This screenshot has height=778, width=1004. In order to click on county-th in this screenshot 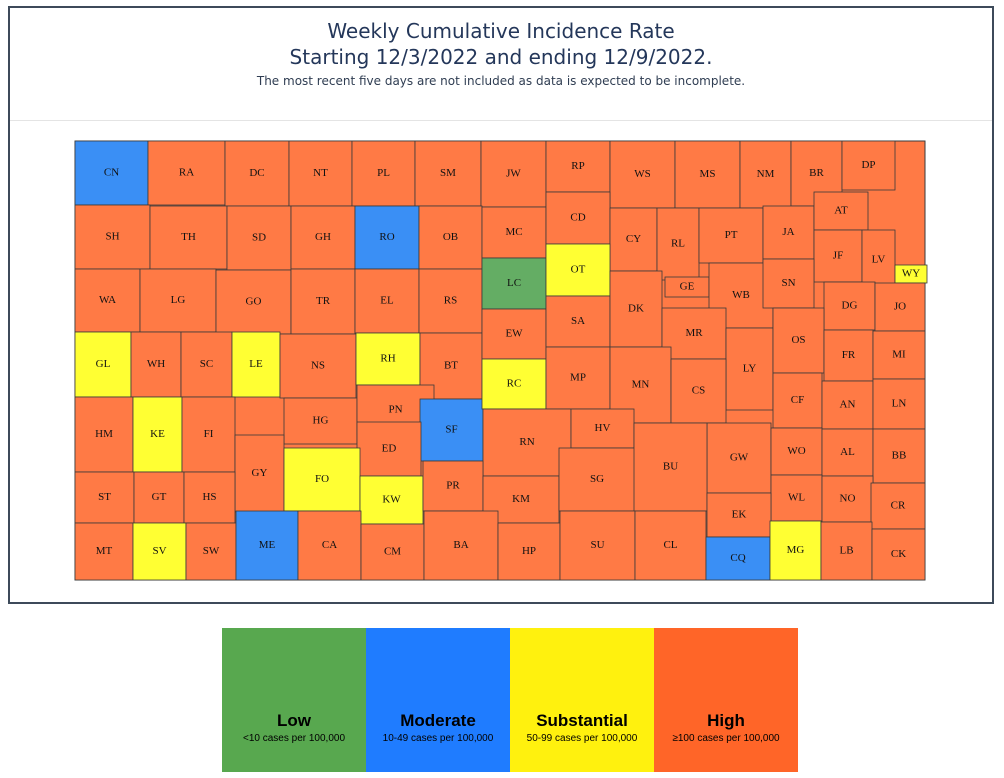, I will do `click(188, 237)`.